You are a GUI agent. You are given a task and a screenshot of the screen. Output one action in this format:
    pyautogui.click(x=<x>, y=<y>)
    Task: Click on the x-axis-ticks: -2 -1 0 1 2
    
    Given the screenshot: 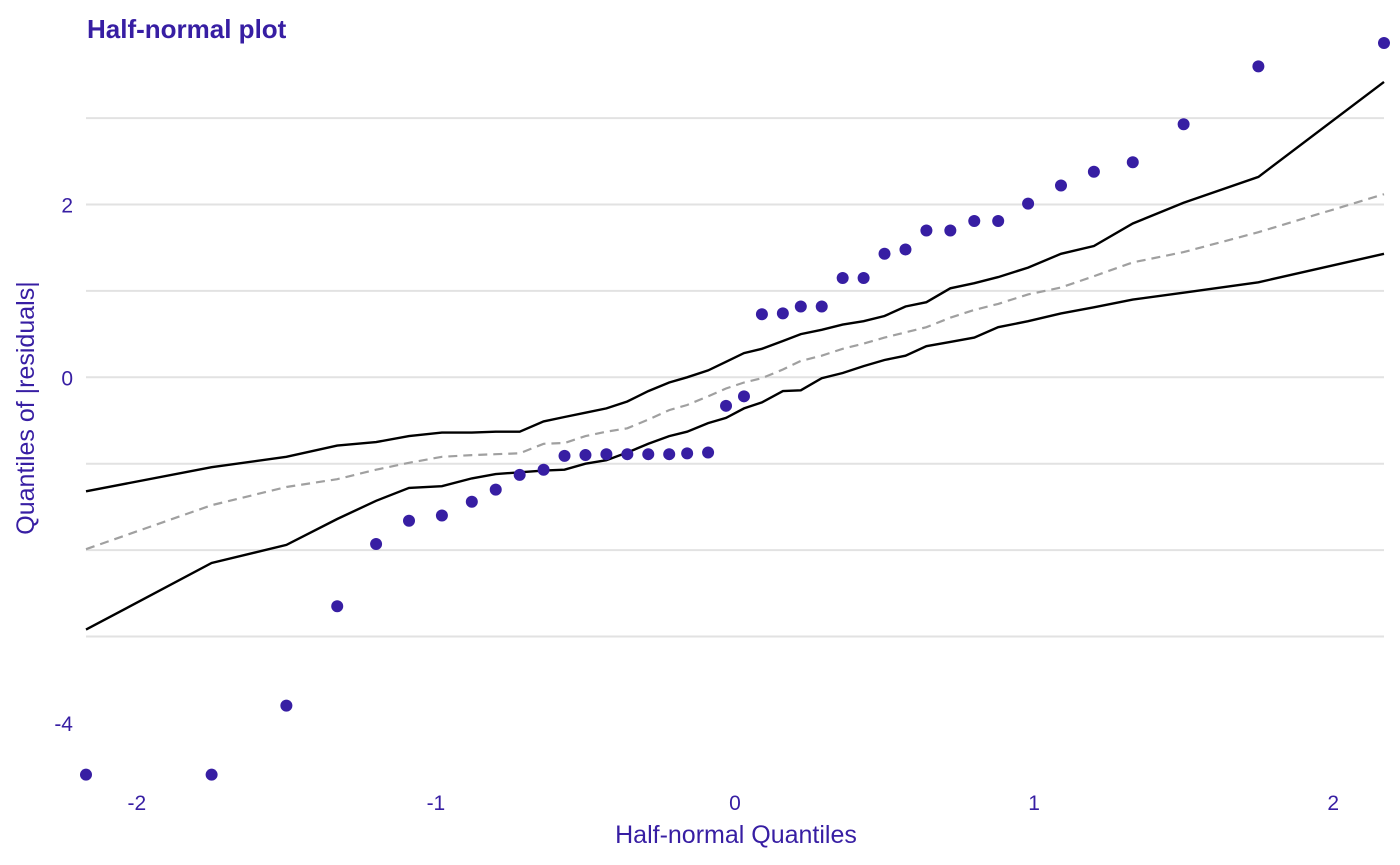 What is the action you would take?
    pyautogui.click(x=733, y=803)
    